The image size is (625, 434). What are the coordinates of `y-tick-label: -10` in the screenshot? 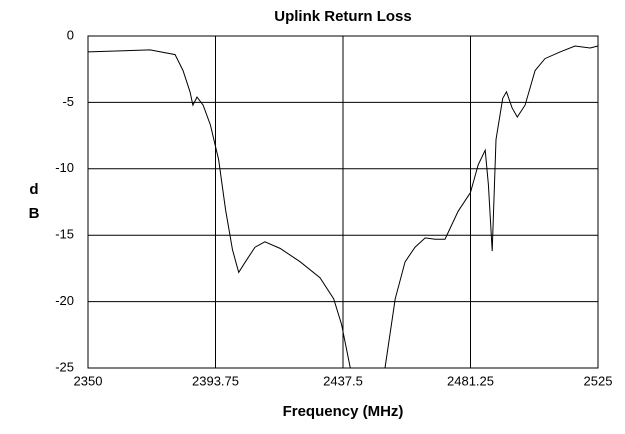 It's located at (64, 167).